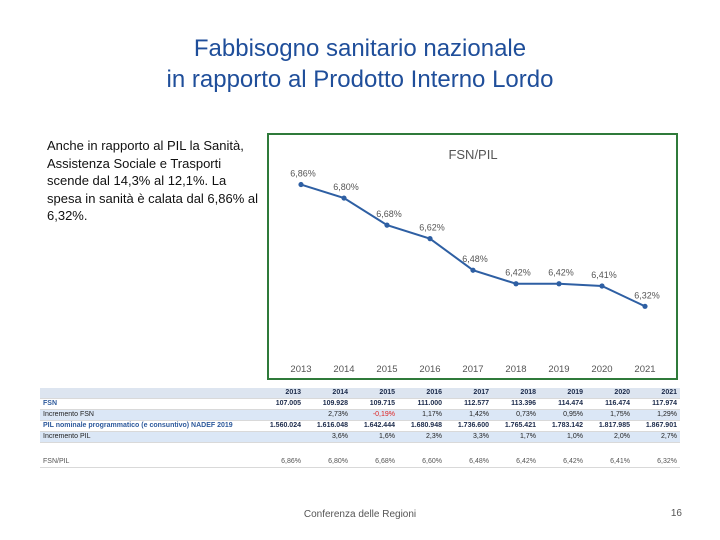 The image size is (720, 540). I want to click on x-tick-2018: 2018, so click(515, 369).